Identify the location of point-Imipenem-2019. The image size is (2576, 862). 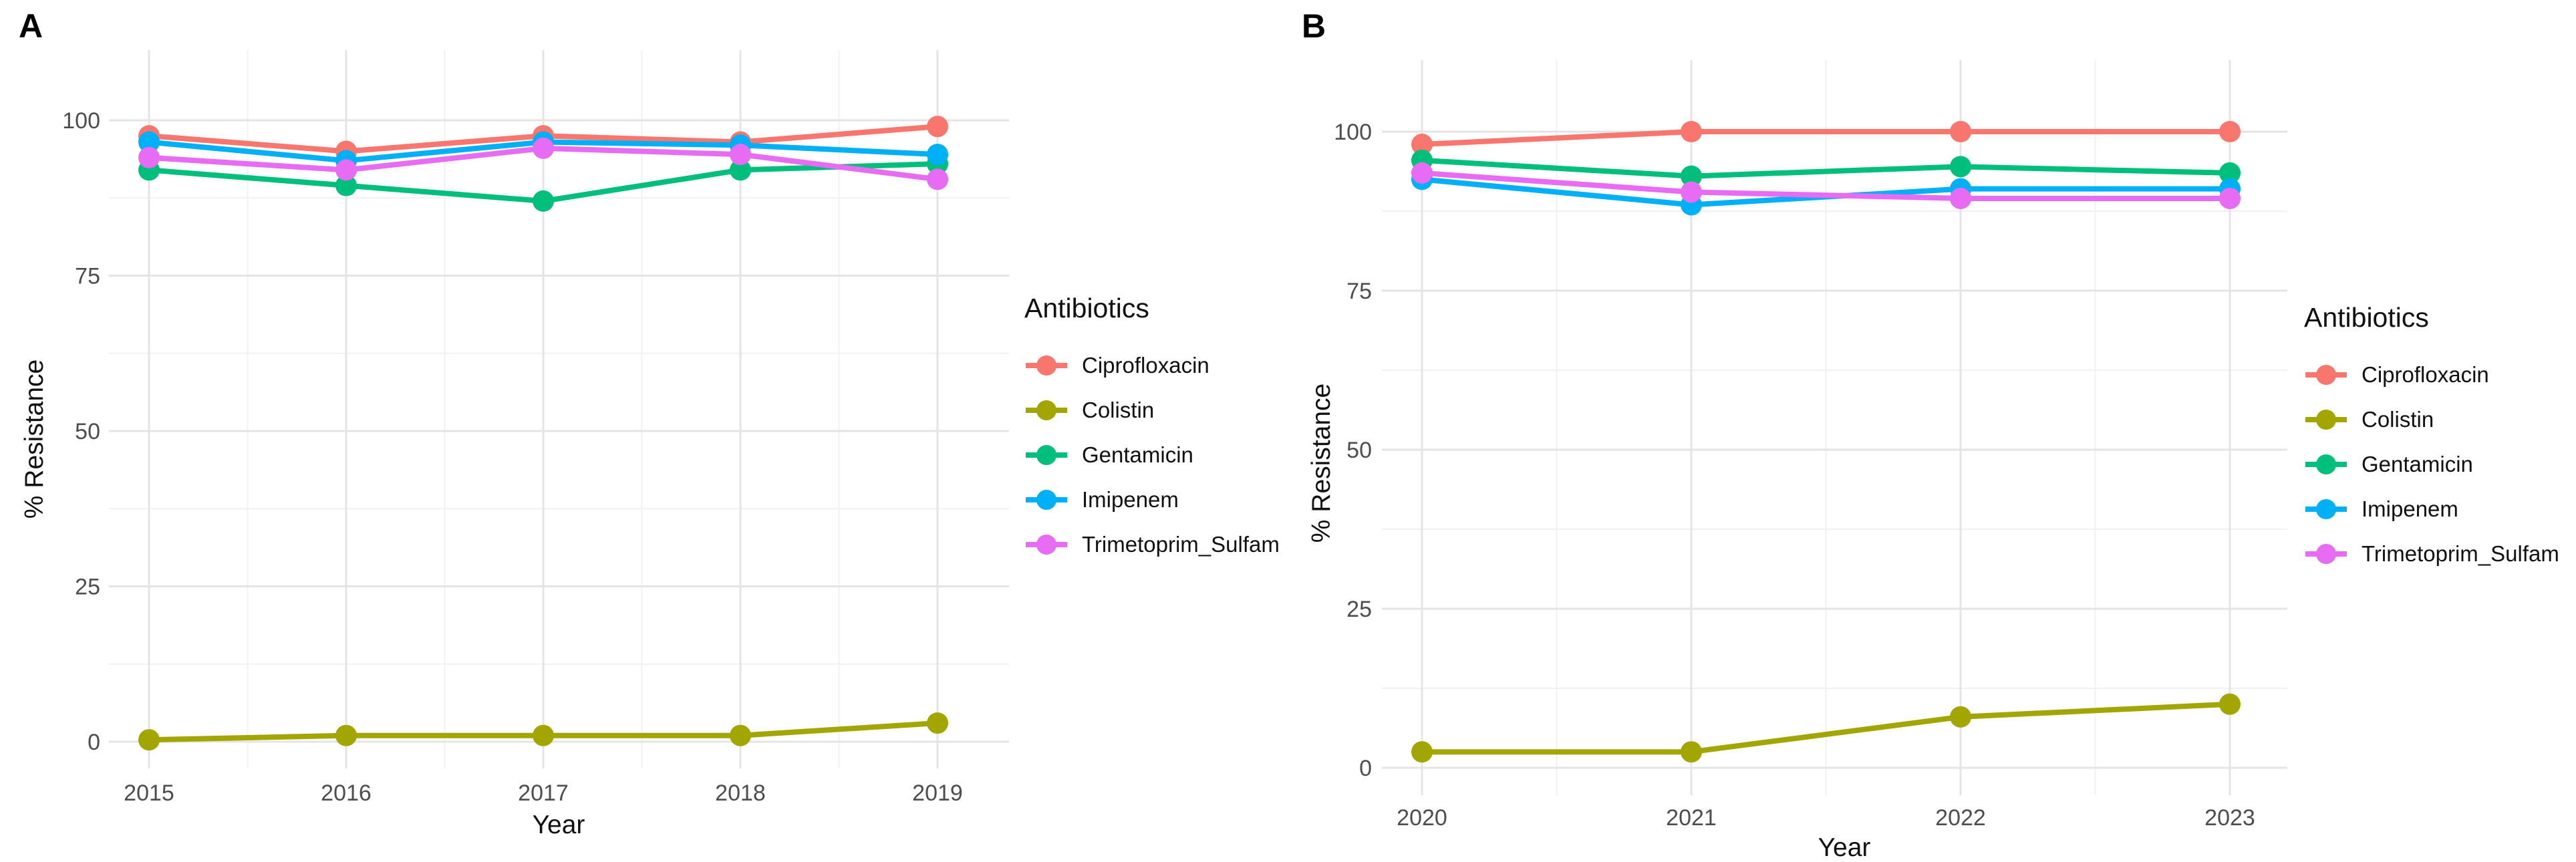
(937, 155).